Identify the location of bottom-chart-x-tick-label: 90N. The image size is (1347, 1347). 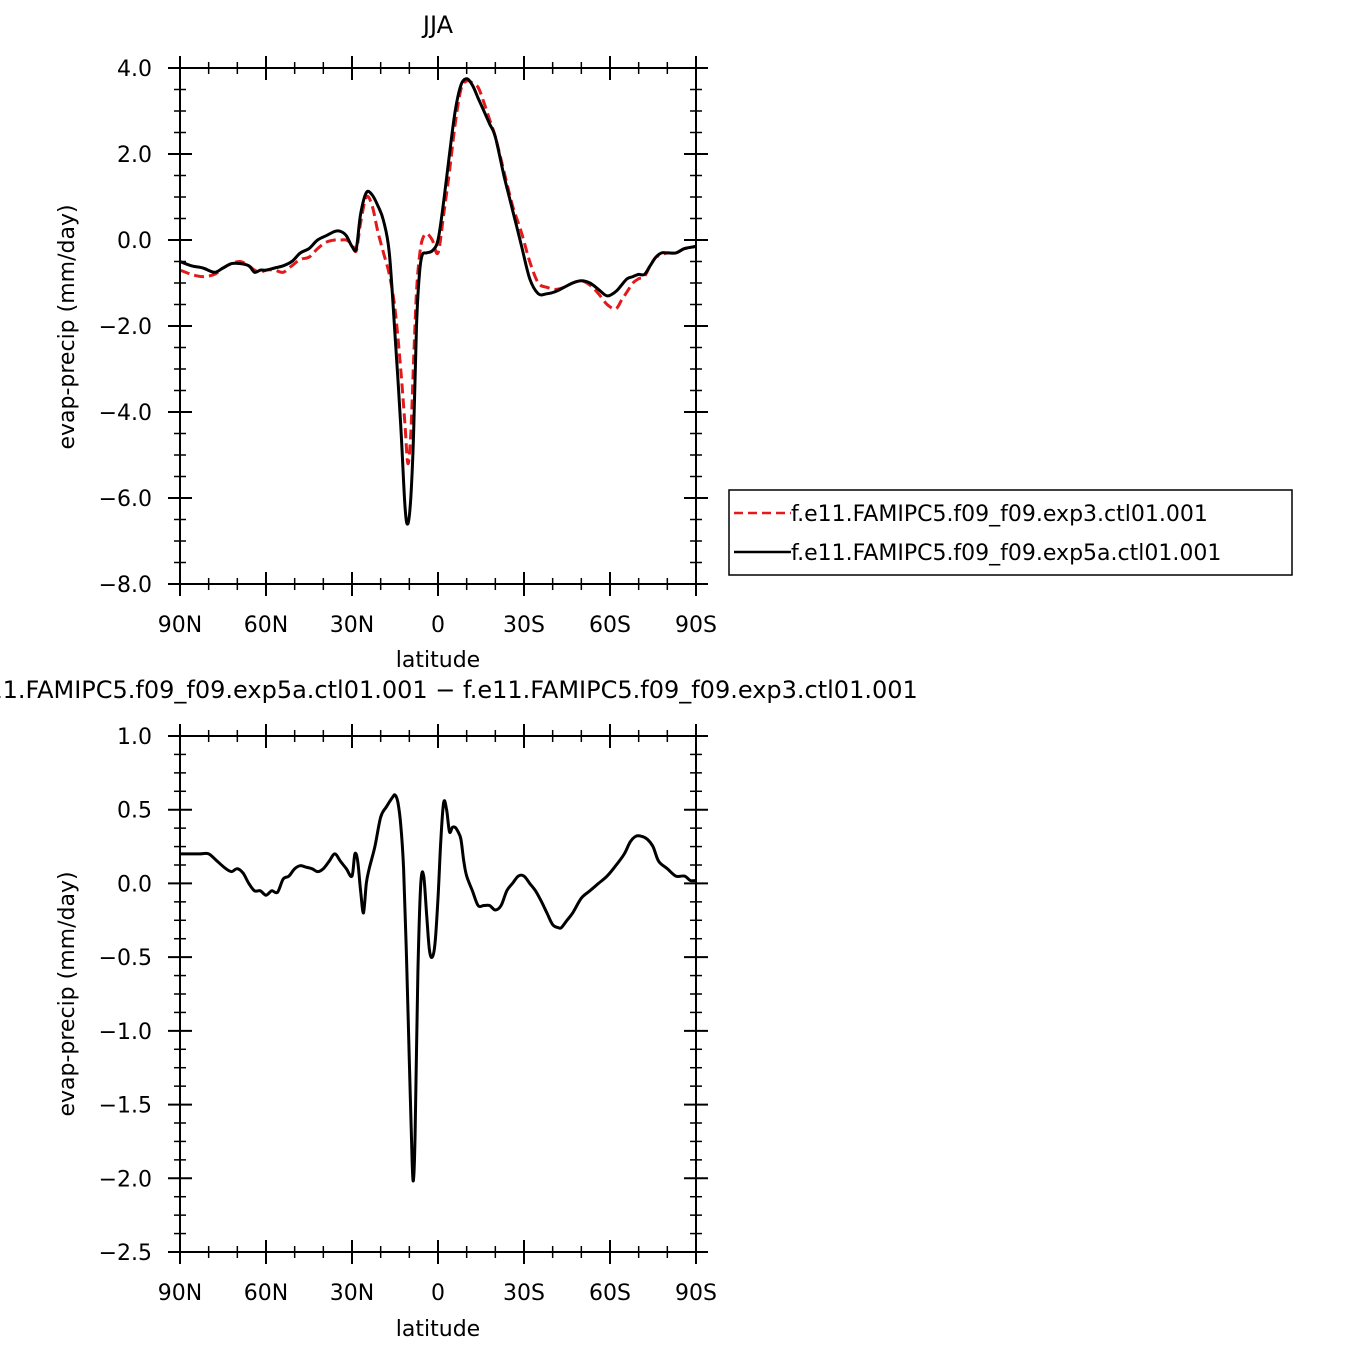
(180, 1293).